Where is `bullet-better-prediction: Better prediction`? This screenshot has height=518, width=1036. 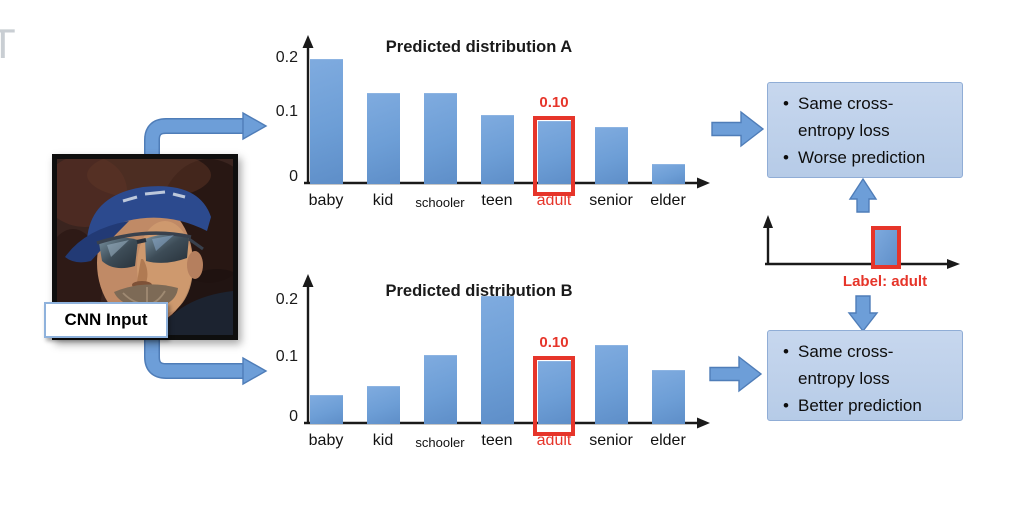 bullet-better-prediction: Better prediction is located at coordinates (865, 405).